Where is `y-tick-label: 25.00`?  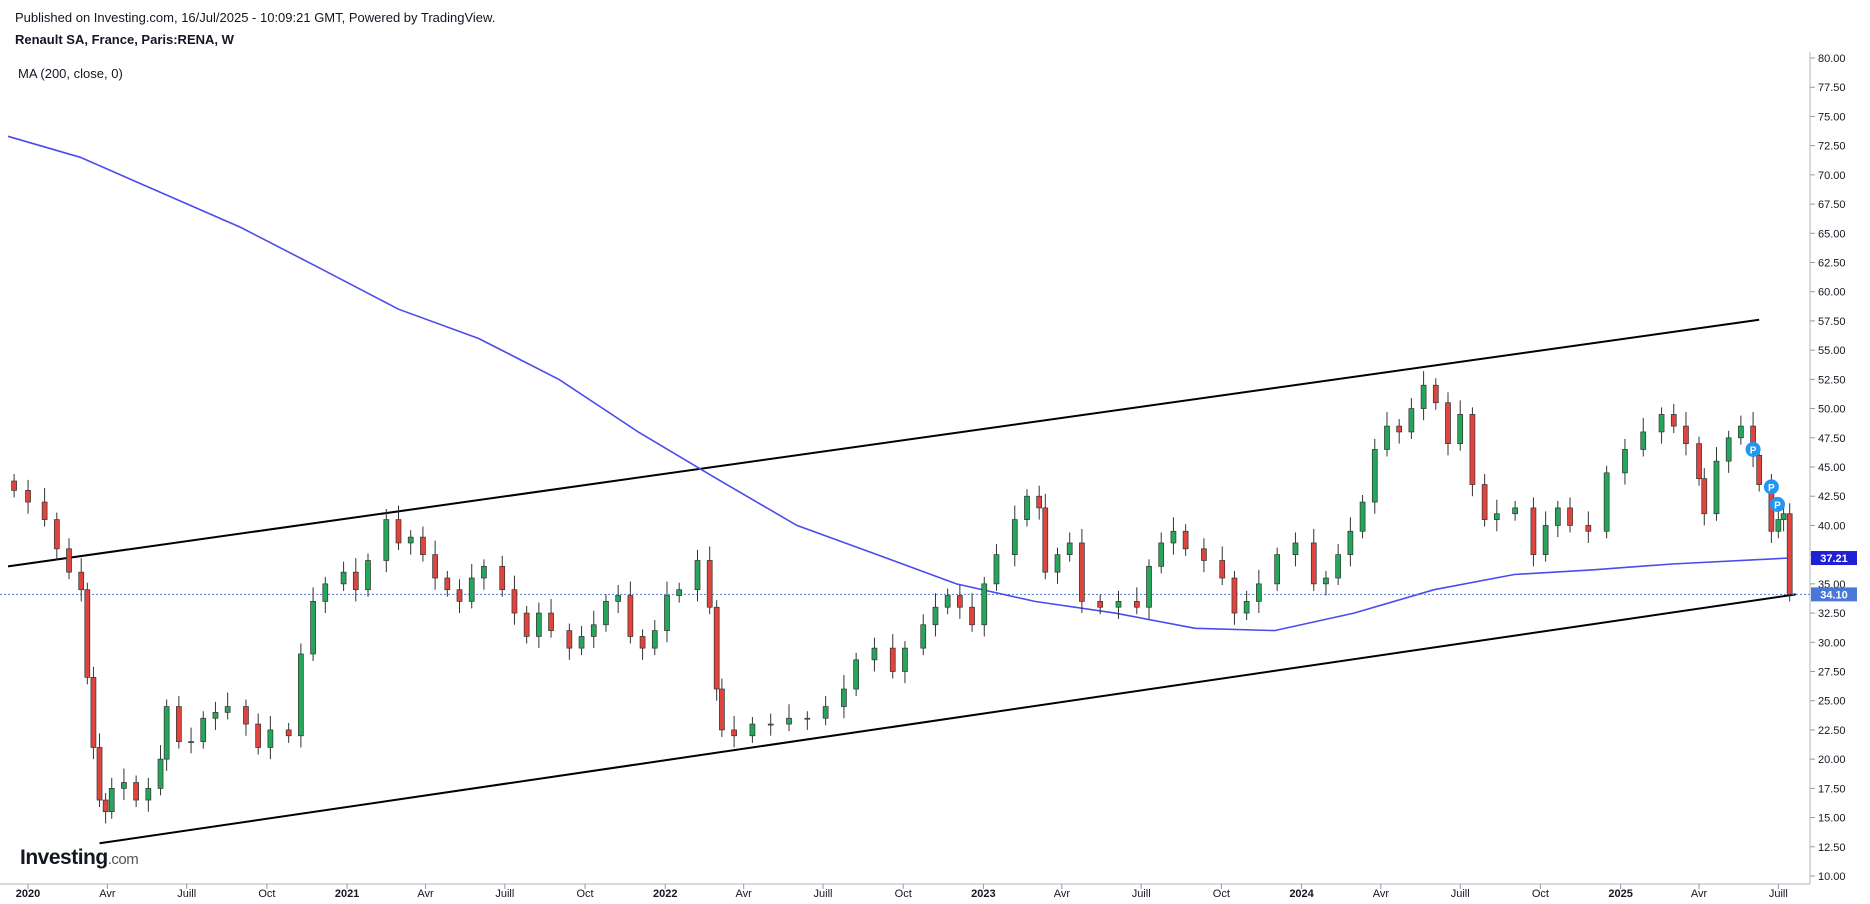
y-tick-label: 25.00 is located at coordinates (1832, 702).